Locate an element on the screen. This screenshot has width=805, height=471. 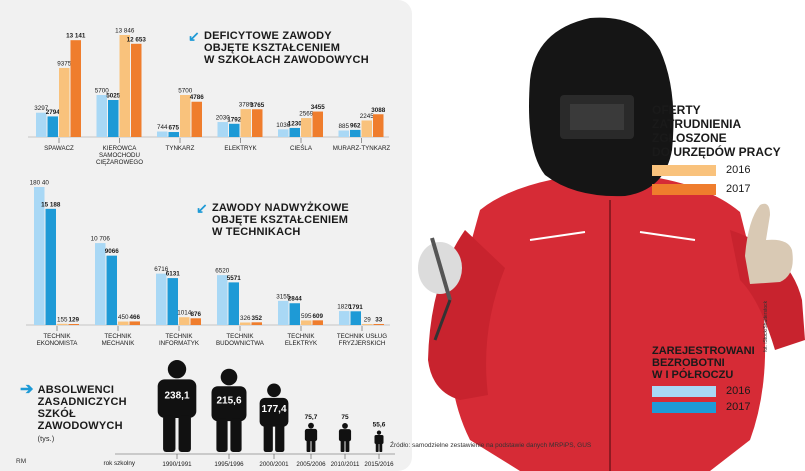
s1-value-label: 1230 is located at coordinates (295, 123).